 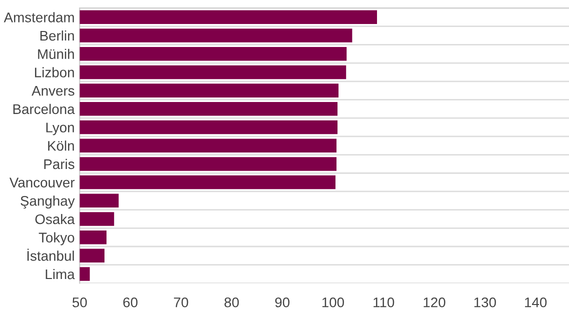 What do you see at coordinates (79, 302) in the screenshot?
I see `x-tick-label: 50` at bounding box center [79, 302].